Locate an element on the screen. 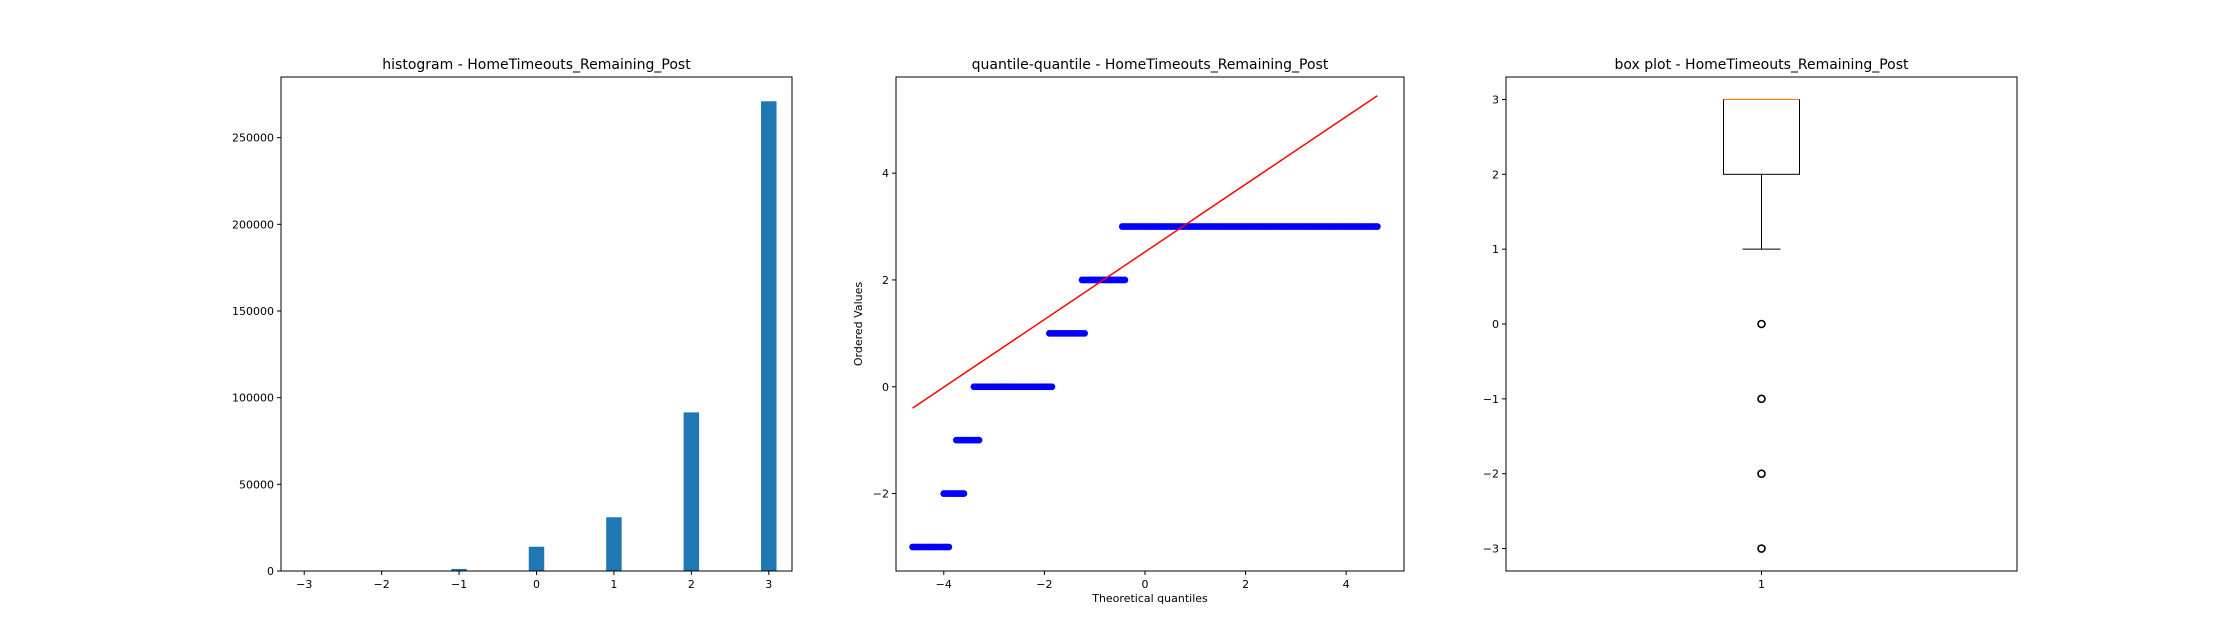 Image resolution: width=2240 pixels, height=640 pixels. y-tick-label: 1 is located at coordinates (1495, 249).